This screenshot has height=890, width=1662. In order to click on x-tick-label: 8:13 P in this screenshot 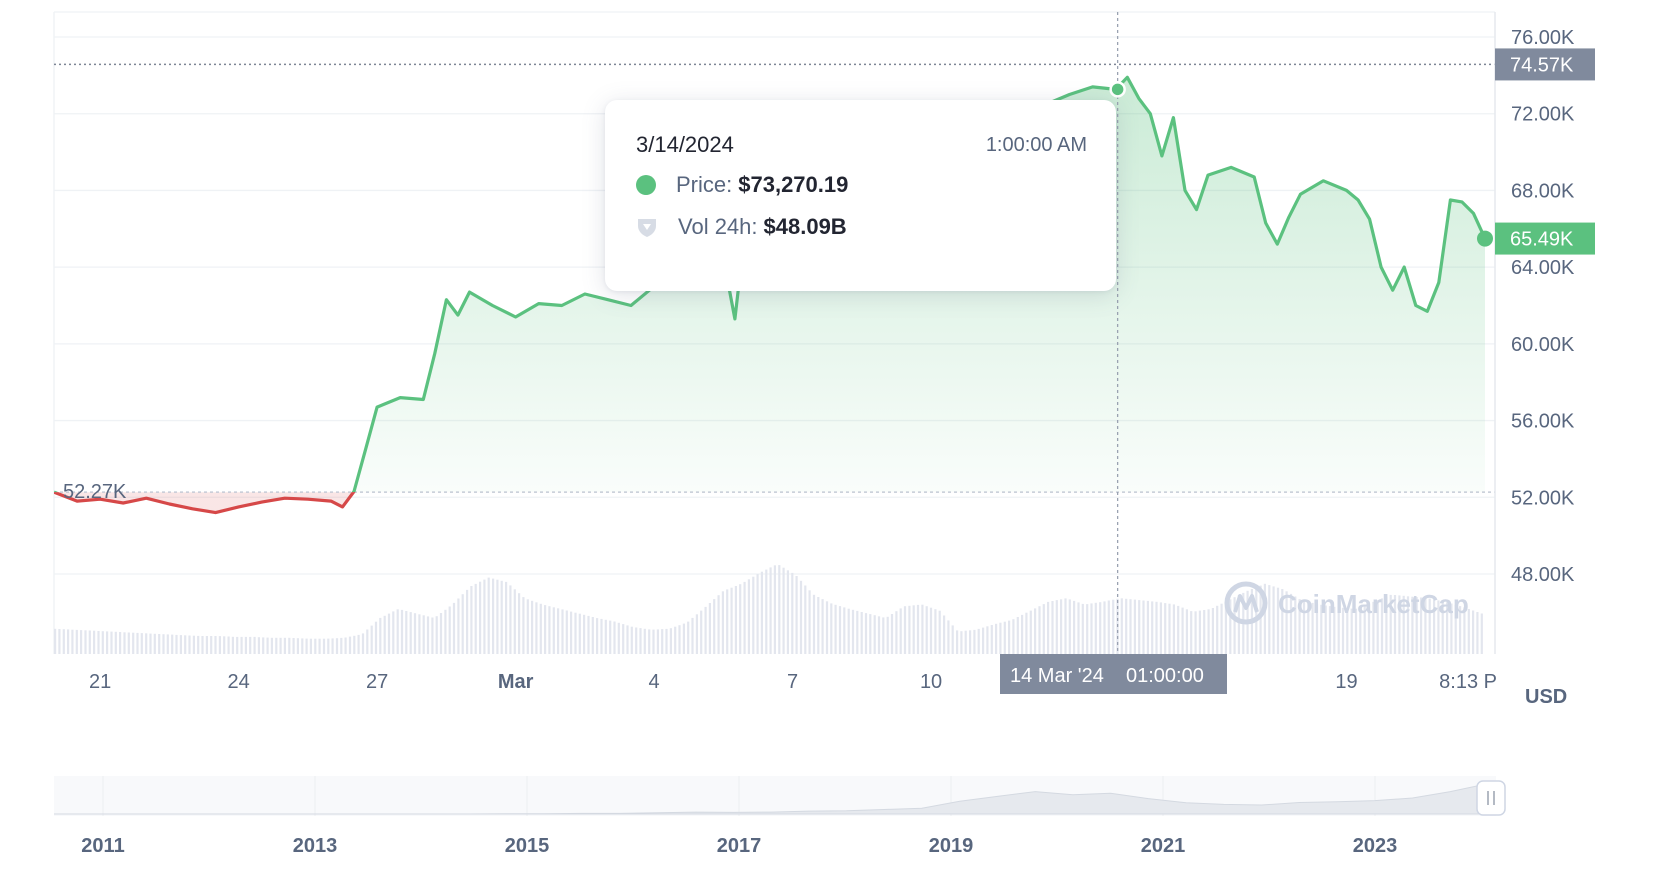, I will do `click(1468, 682)`.